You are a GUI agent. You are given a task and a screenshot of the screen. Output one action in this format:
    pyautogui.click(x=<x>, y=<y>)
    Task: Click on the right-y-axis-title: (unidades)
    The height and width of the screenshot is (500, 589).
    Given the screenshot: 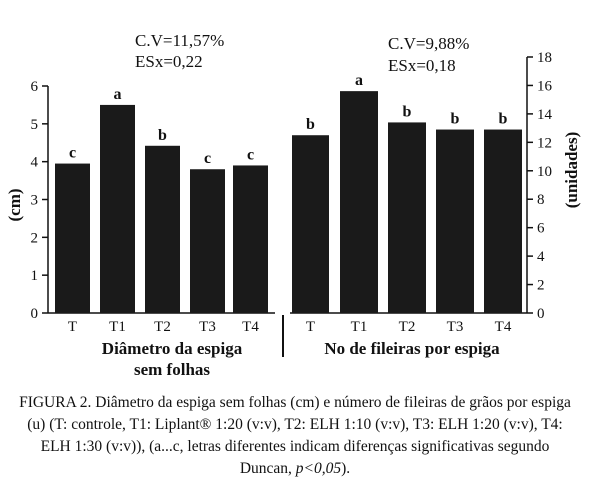 What is the action you would take?
    pyautogui.click(x=571, y=170)
    